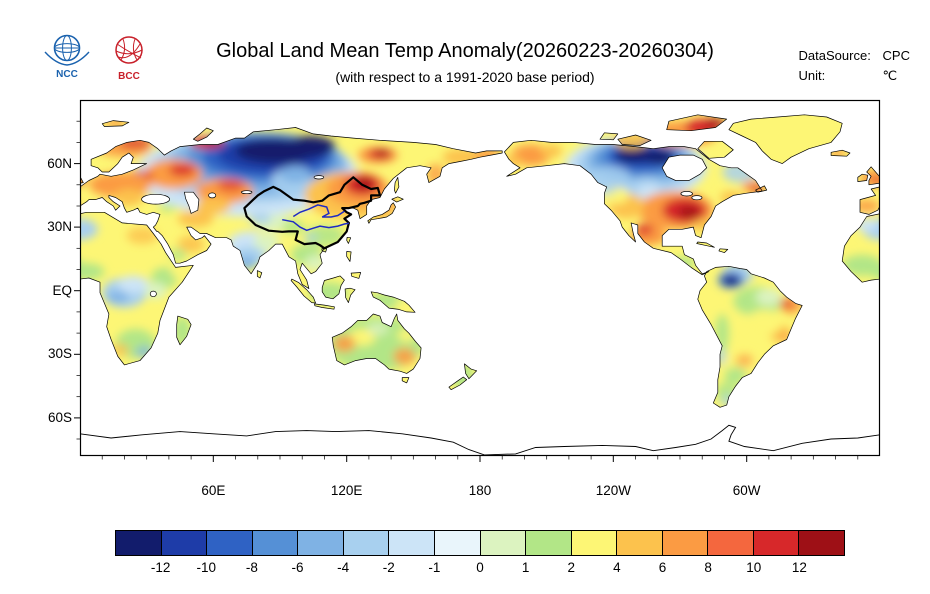 This screenshot has width=930, height=594. Describe the element at coordinates (129, 59) in the screenshot. I see `bcc-logo-icon: BCC` at that location.